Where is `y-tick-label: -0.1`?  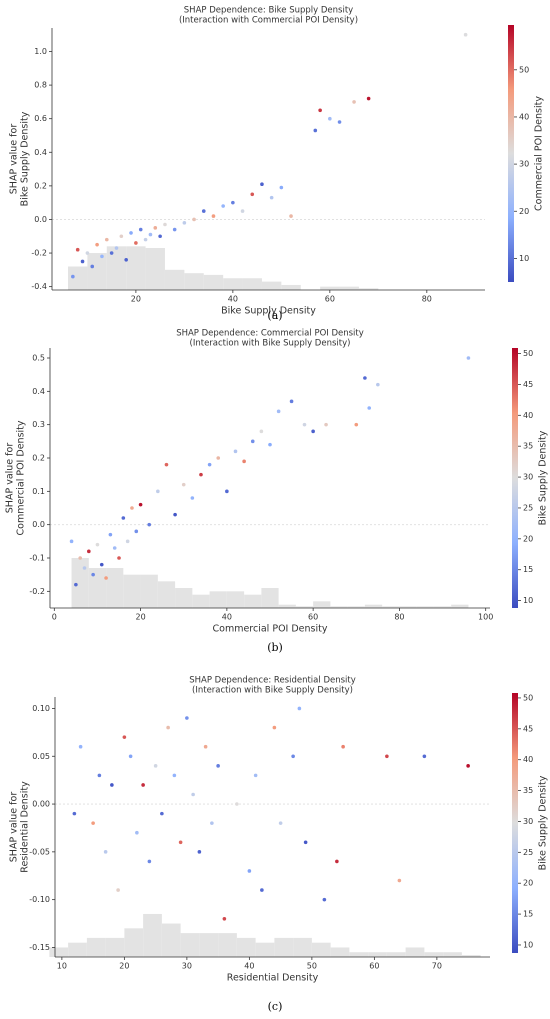 y-tick-label: -0.1 is located at coordinates (37, 558).